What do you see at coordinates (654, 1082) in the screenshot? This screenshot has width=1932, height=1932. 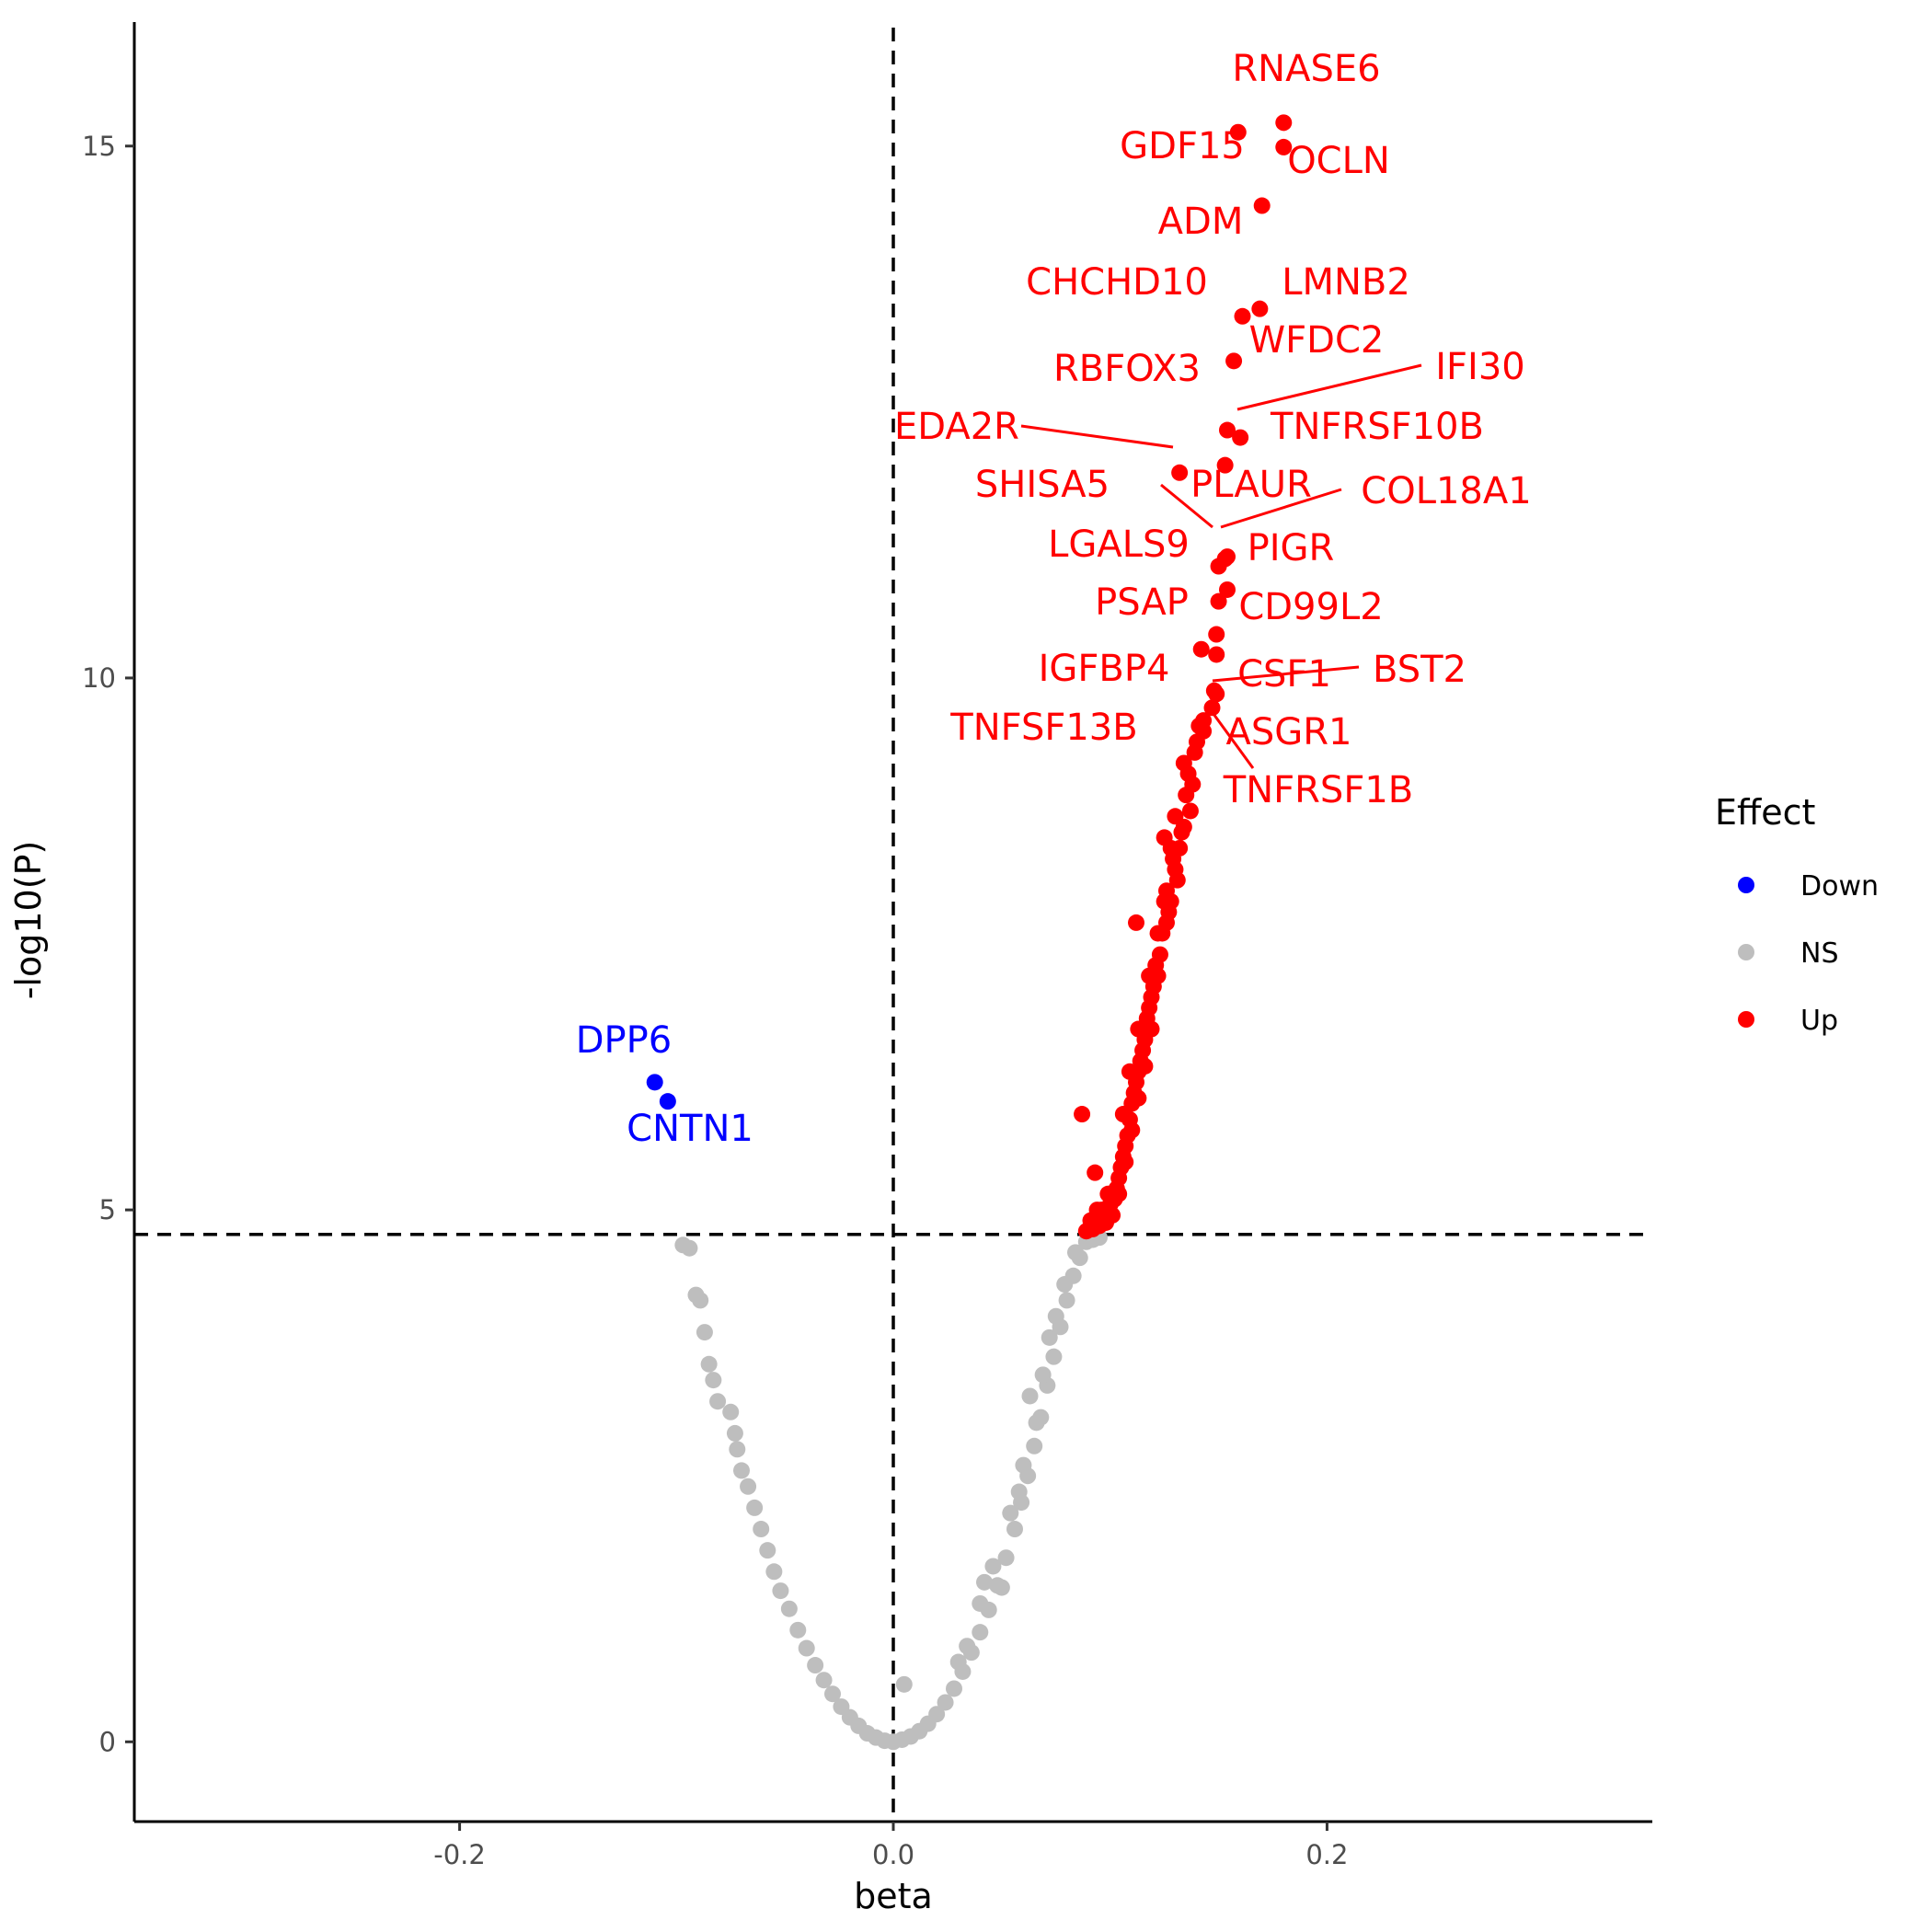 I see `down-point-dpp6` at bounding box center [654, 1082].